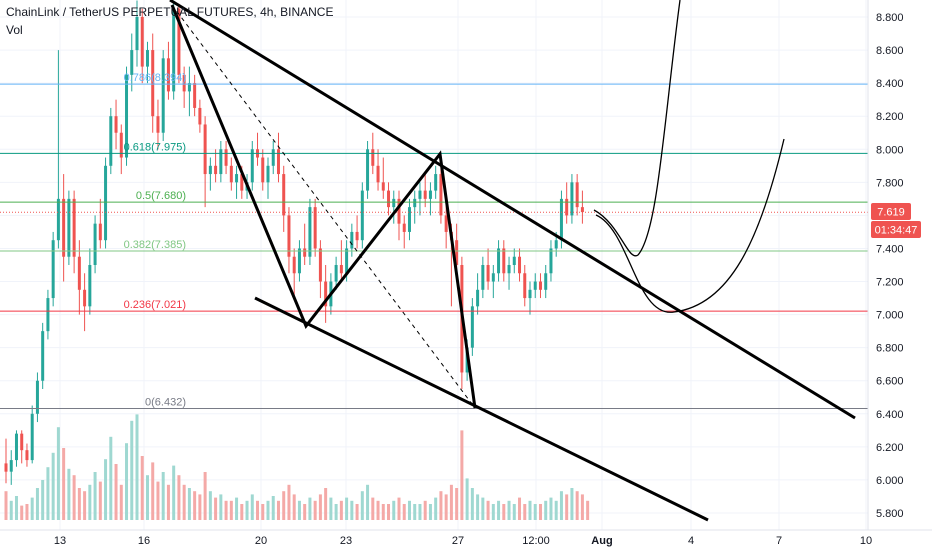  What do you see at coordinates (155, 245) in the screenshot?
I see `fib-level-label: 0.382(7.385)` at bounding box center [155, 245].